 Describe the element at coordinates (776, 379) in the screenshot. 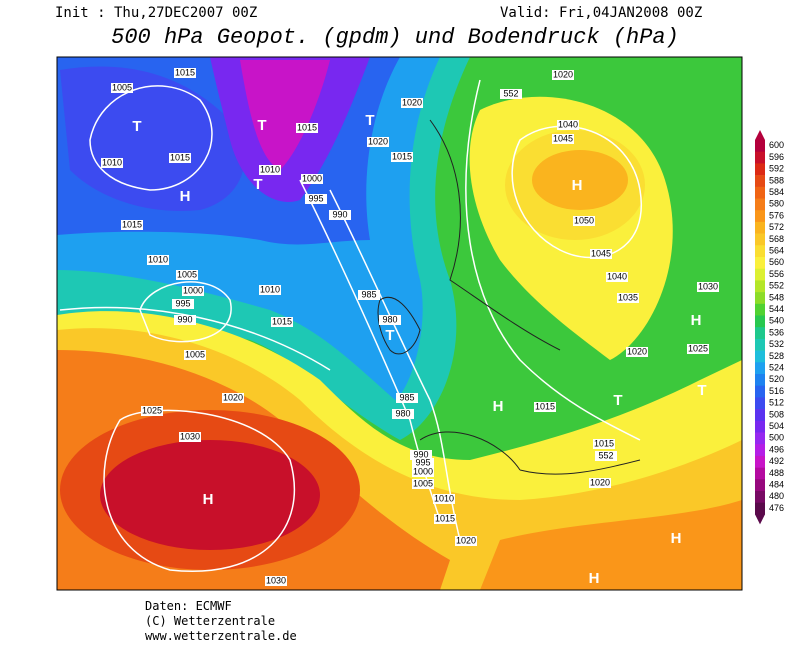

I see `colorbar-label: 520` at that location.